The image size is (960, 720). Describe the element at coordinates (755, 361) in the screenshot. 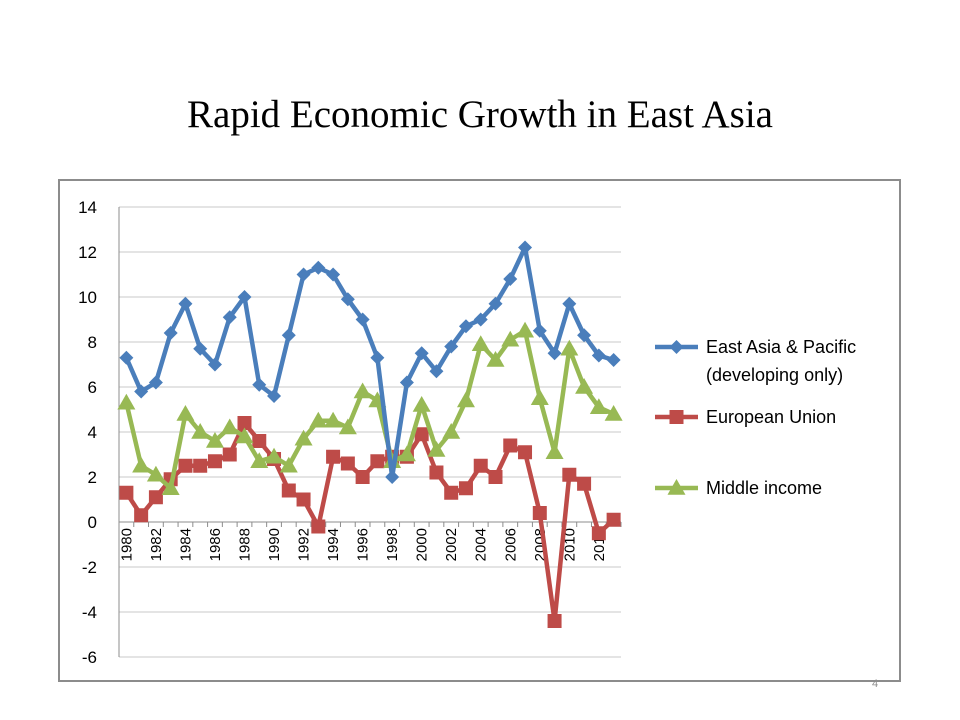

I see `legend-item: East Asia & Pacific (developing only)` at that location.